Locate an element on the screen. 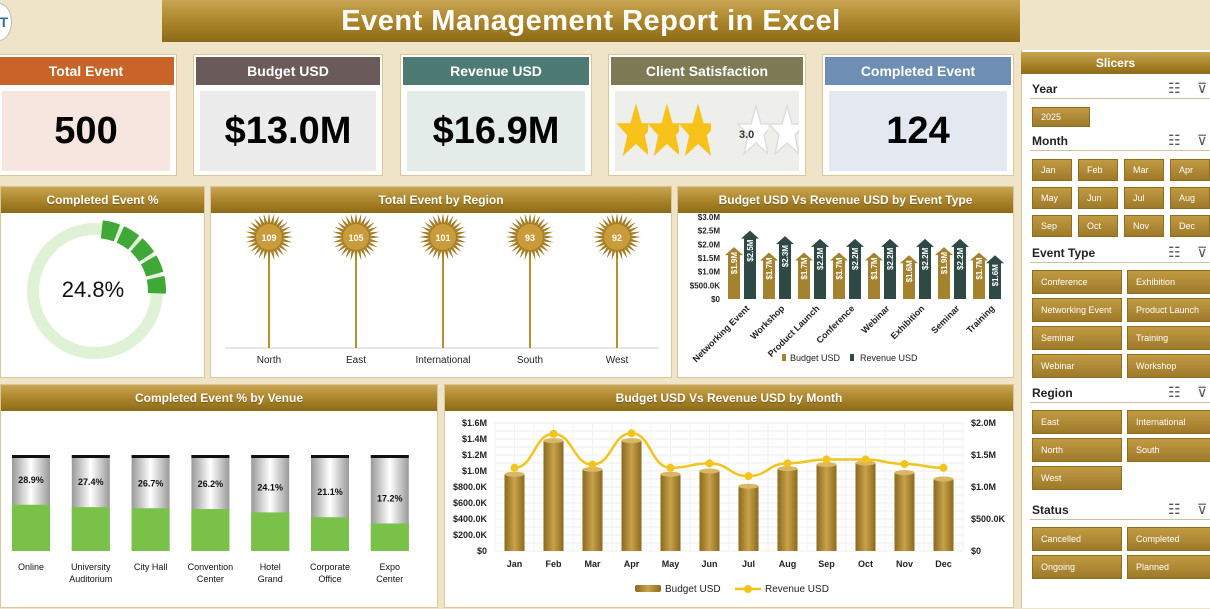 The image size is (1210, 609). y-tick-label: $2.5M is located at coordinates (709, 231).